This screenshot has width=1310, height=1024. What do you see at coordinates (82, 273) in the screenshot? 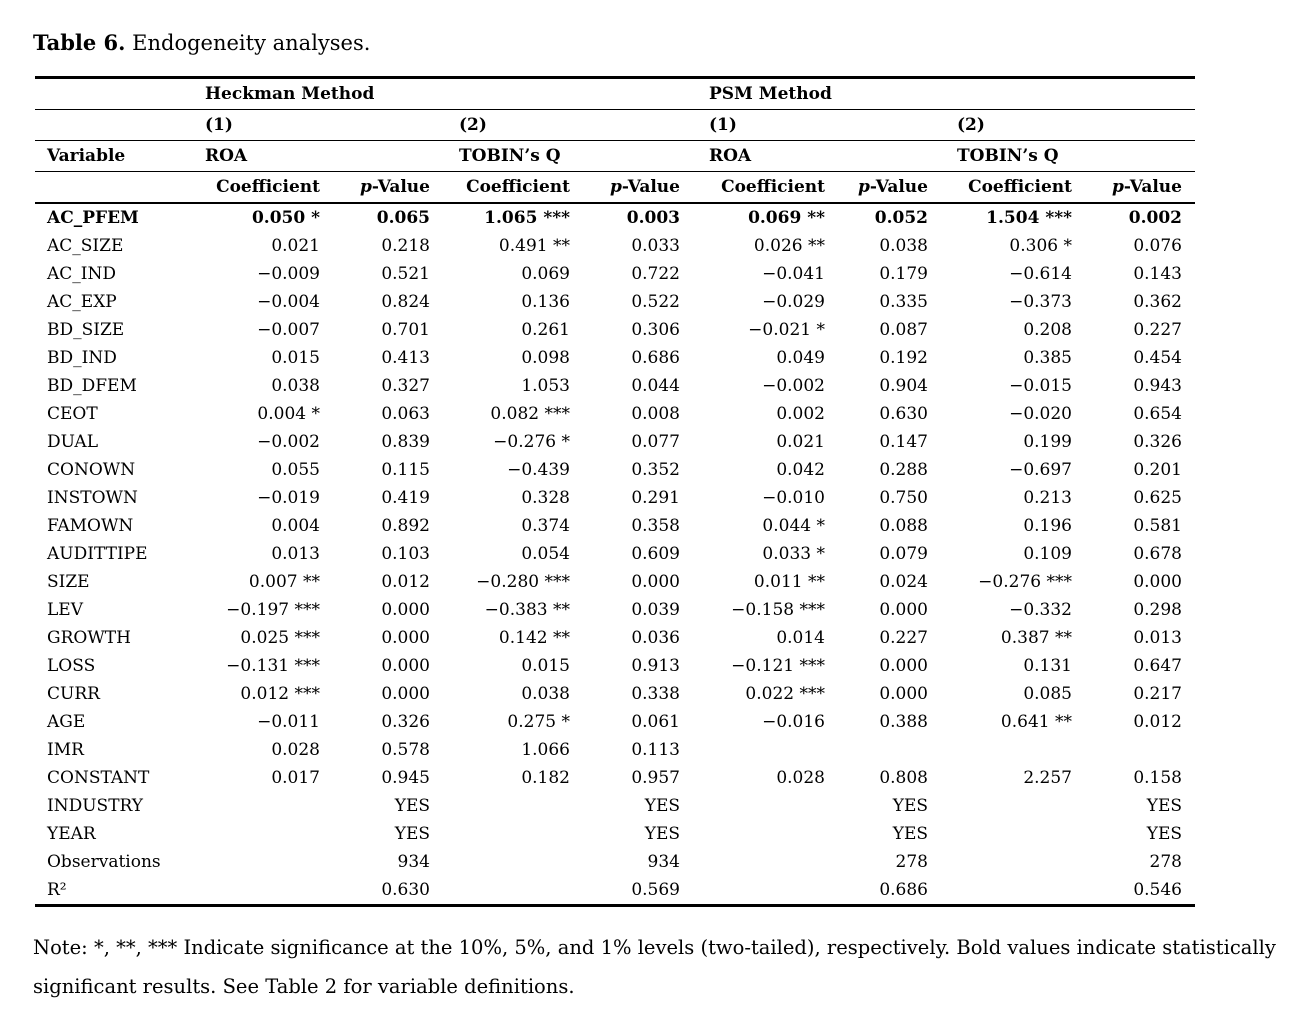
I see `variable-name: AC_IND` at bounding box center [82, 273].